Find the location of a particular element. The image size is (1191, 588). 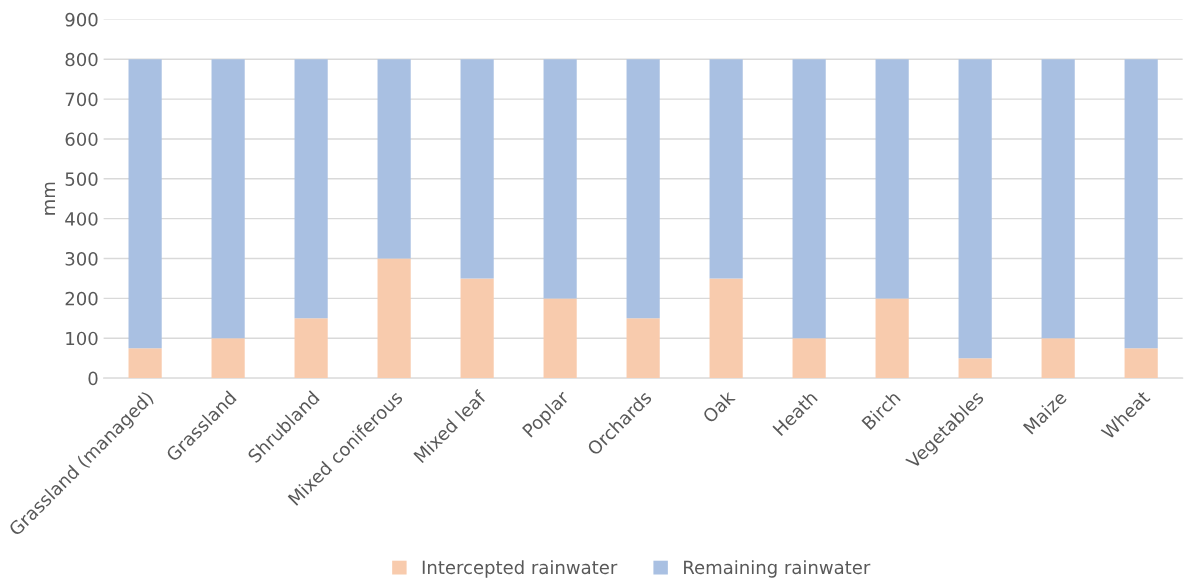

y-tick-label: 600 is located at coordinates (81, 139).